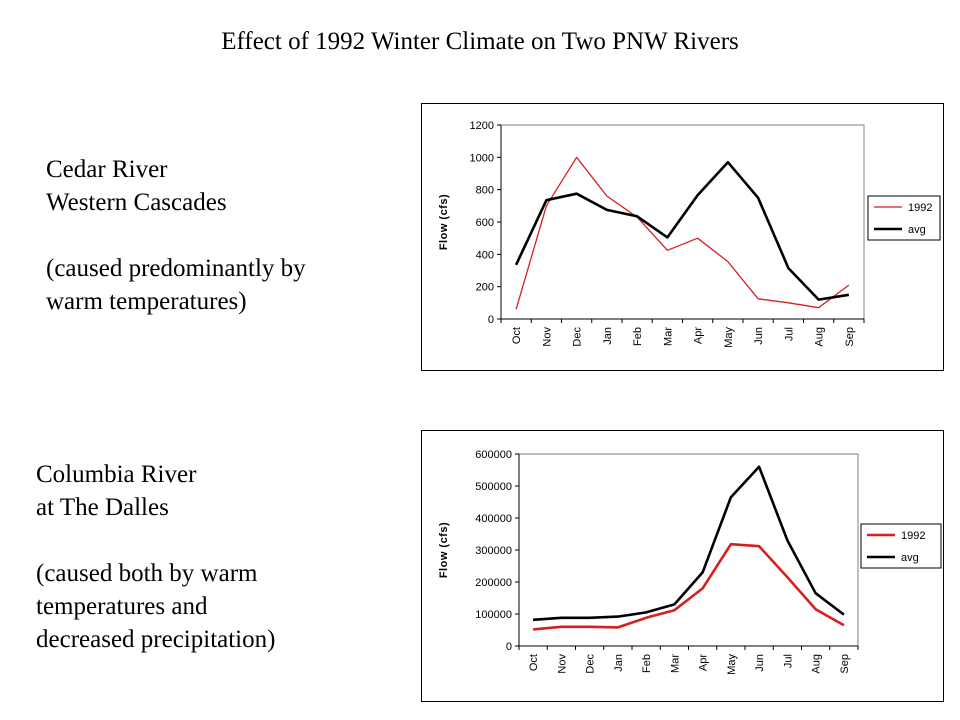  I want to click on y-tick-label: 400, so click(485, 255).